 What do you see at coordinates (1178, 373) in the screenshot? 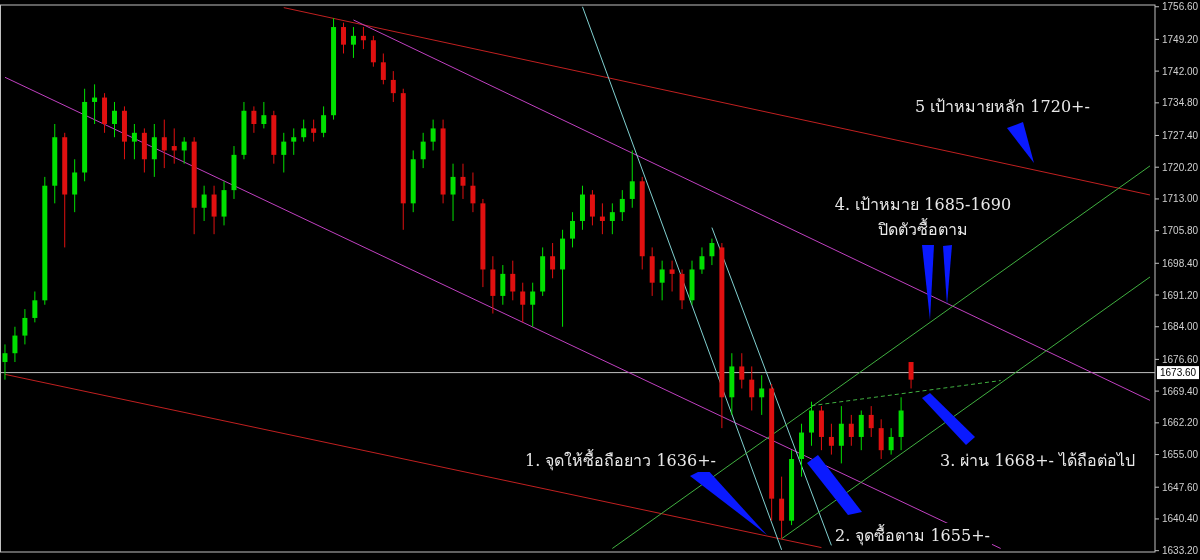
I see `ref-line-label: 1673.60` at bounding box center [1178, 373].